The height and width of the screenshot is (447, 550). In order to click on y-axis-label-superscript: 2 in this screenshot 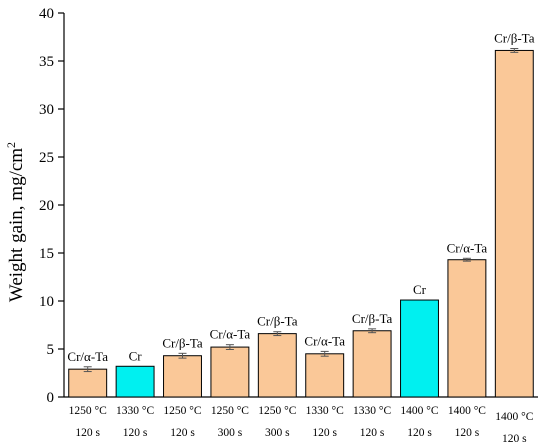, I will do `click(11, 145)`.